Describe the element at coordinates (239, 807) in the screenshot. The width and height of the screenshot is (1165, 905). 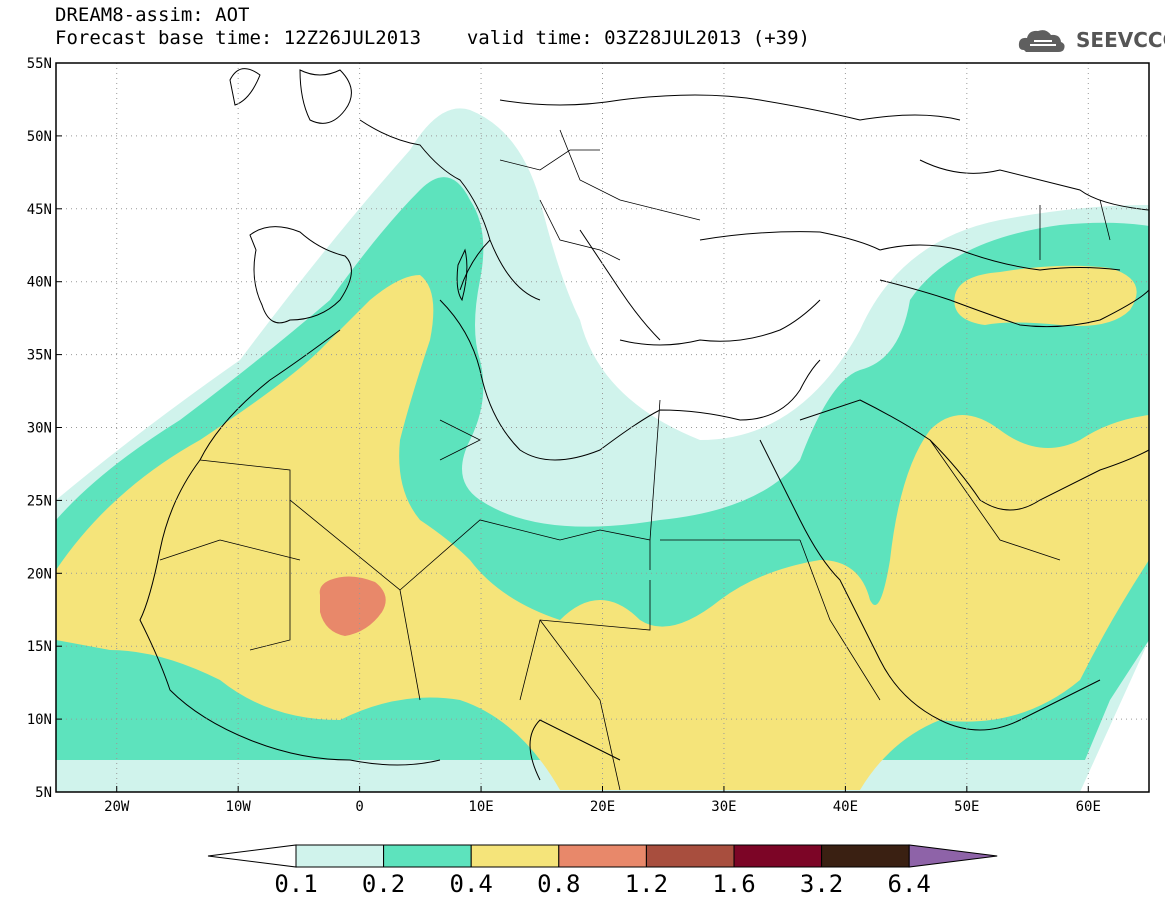
I see `lon-tick-label: 10W` at that location.